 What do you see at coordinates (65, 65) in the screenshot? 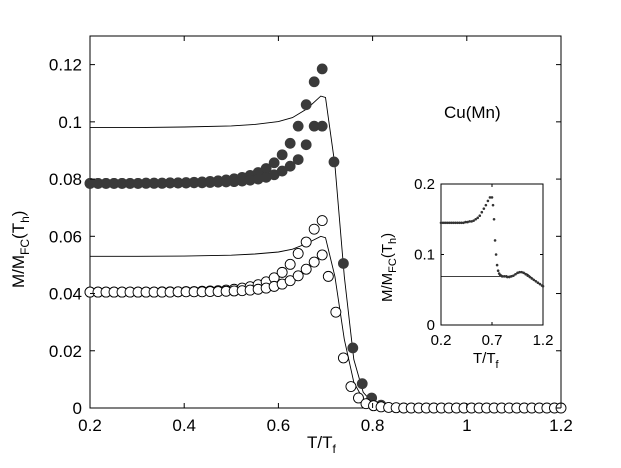
I see `y-tick-label: 0.12` at bounding box center [65, 65].